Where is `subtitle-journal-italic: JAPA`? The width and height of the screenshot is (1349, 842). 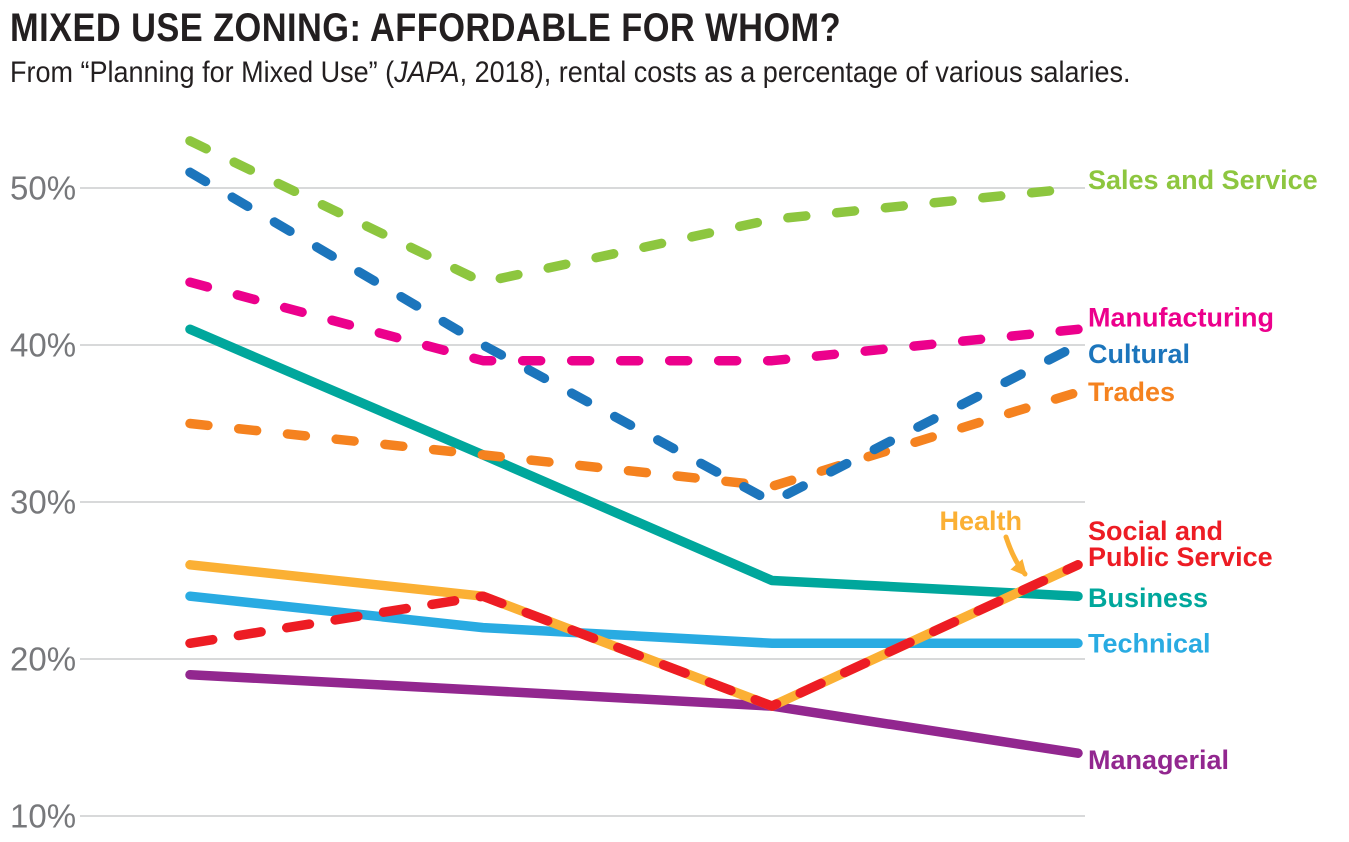 subtitle-journal-italic: JAPA is located at coordinates (427, 72).